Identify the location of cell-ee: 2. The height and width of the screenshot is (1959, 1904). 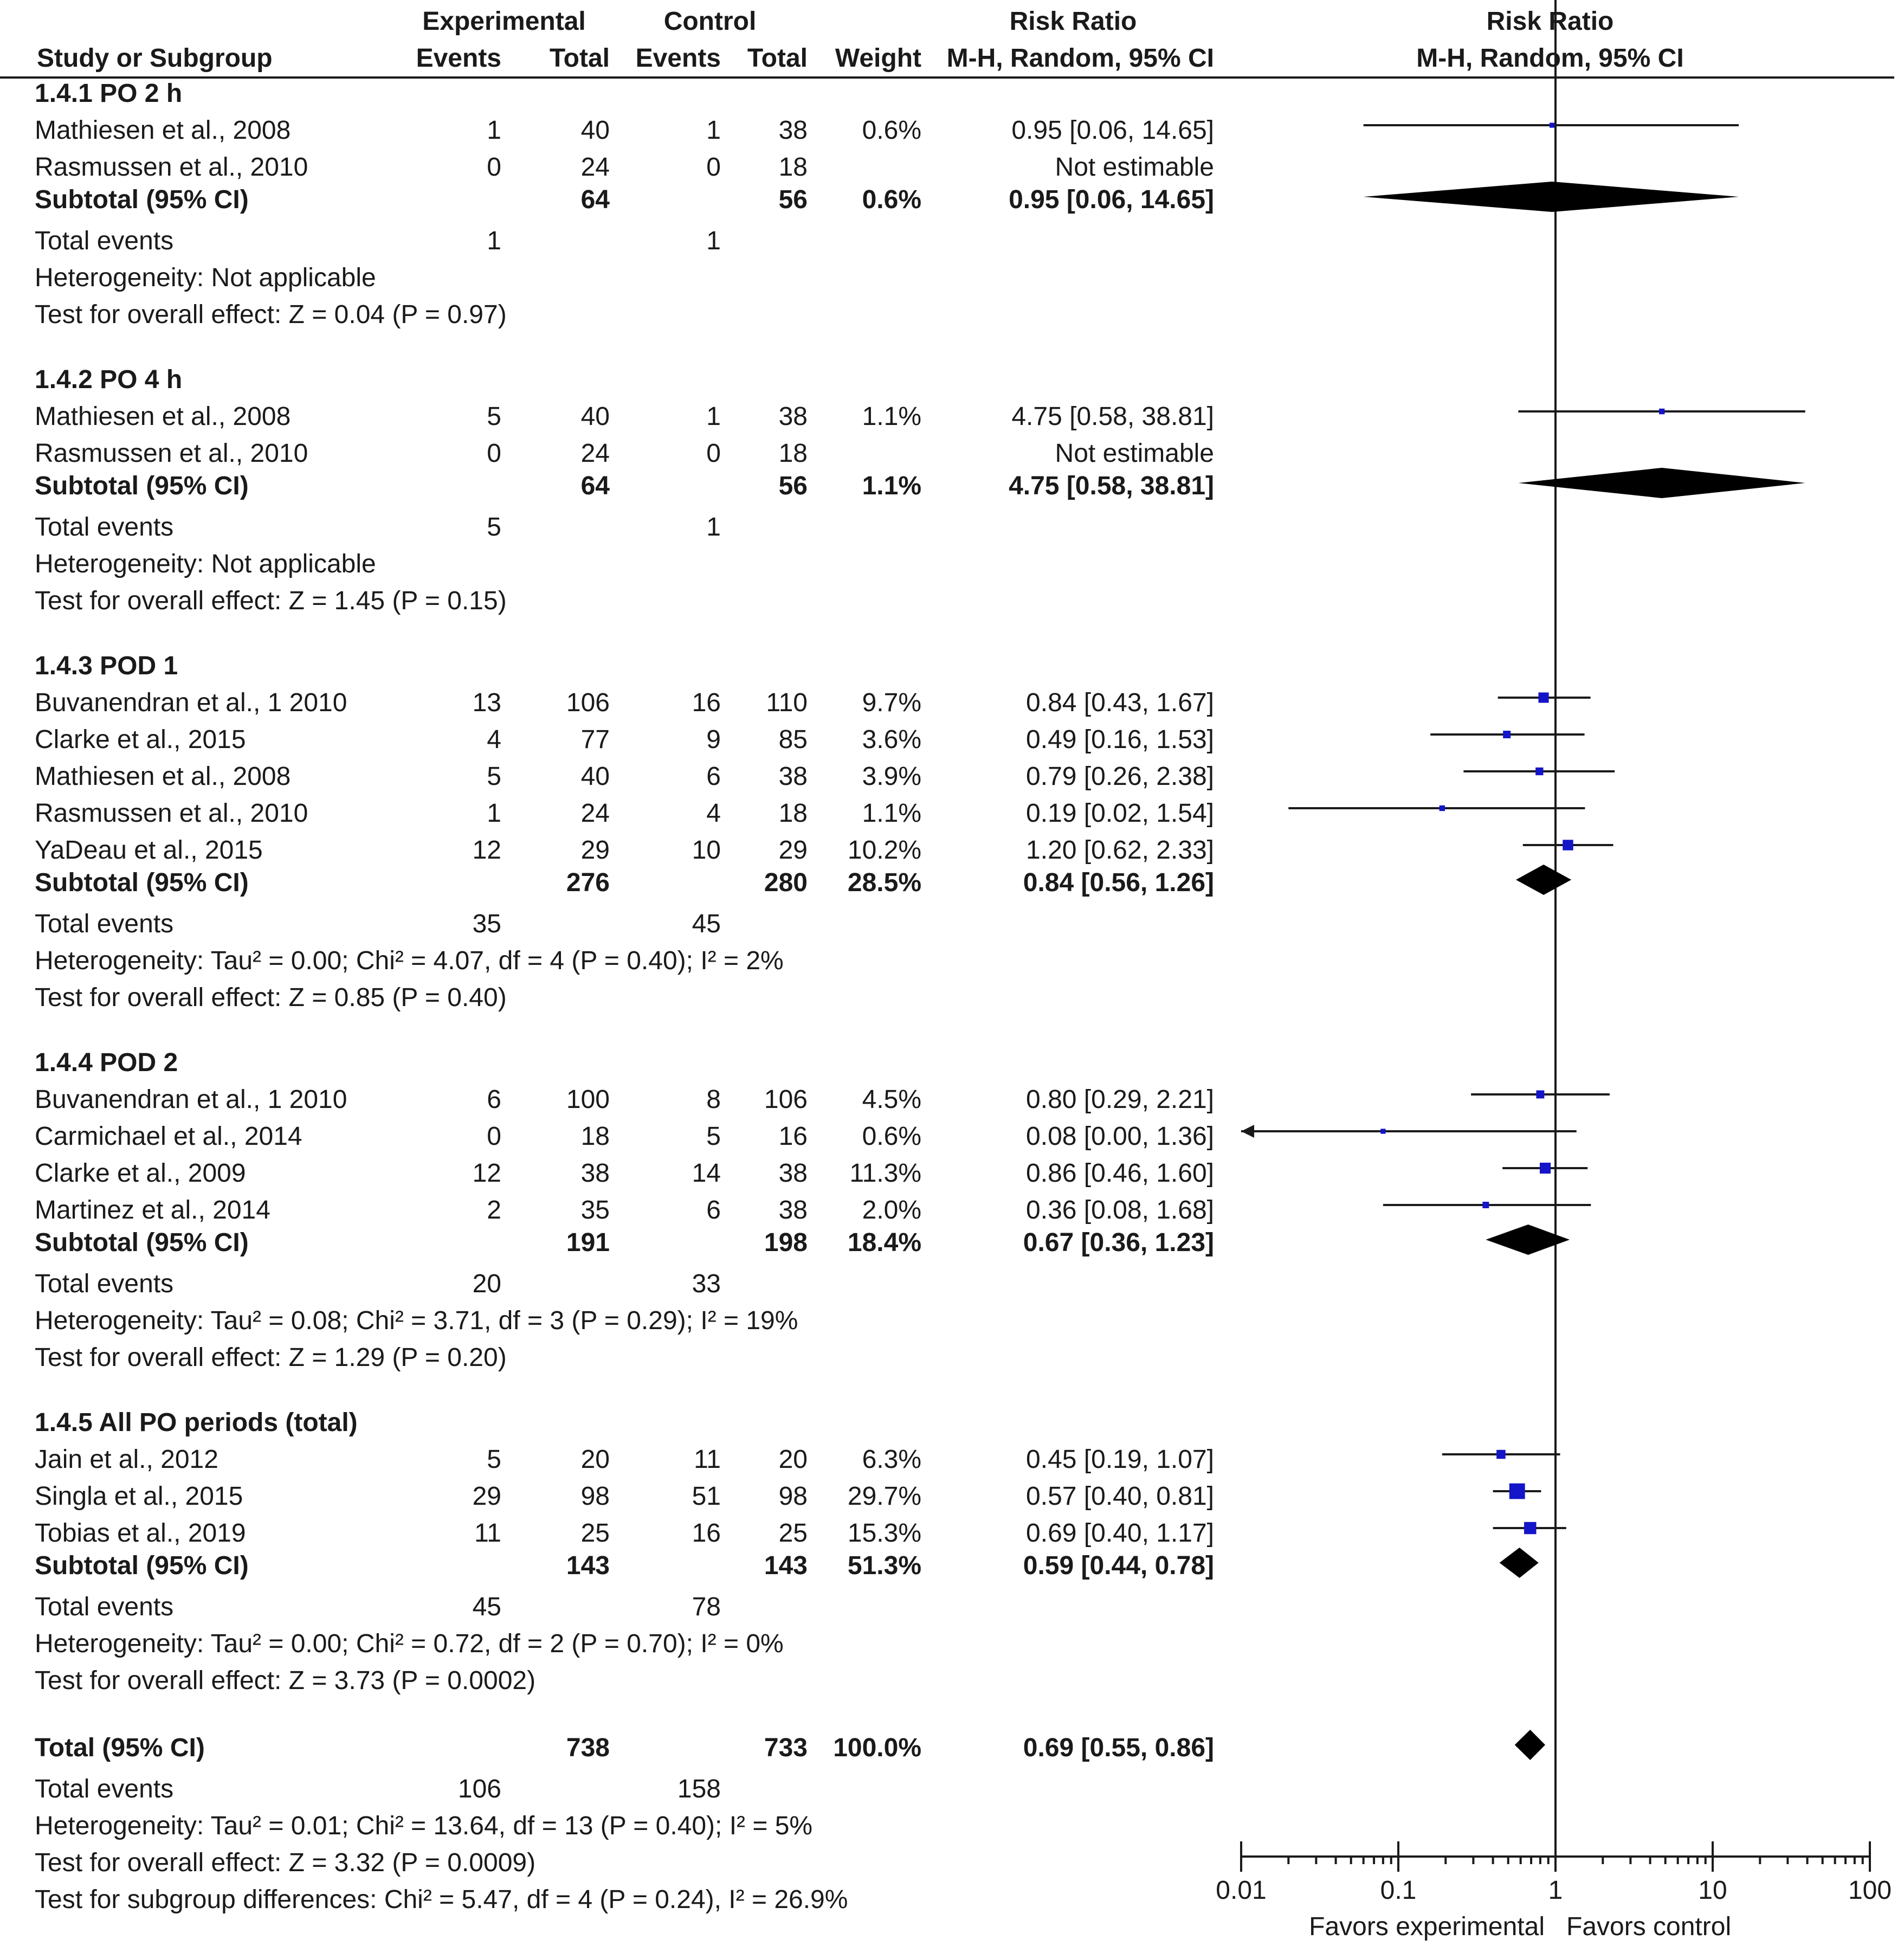
(494, 1210).